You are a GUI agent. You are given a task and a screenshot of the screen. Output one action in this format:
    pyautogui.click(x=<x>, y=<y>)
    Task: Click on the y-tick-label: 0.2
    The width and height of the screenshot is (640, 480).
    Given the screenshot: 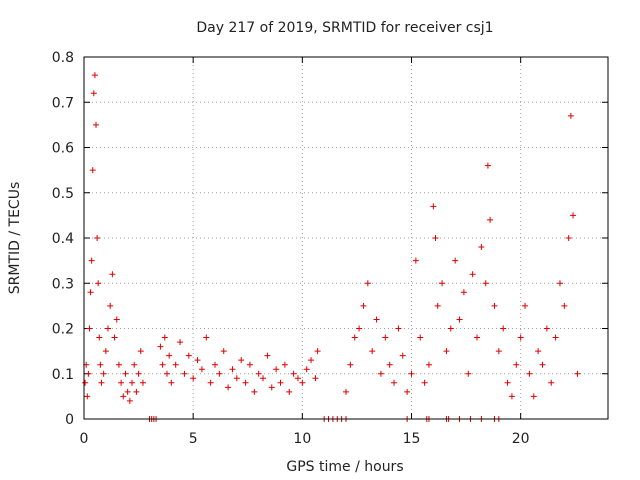 What is the action you would take?
    pyautogui.click(x=63, y=330)
    